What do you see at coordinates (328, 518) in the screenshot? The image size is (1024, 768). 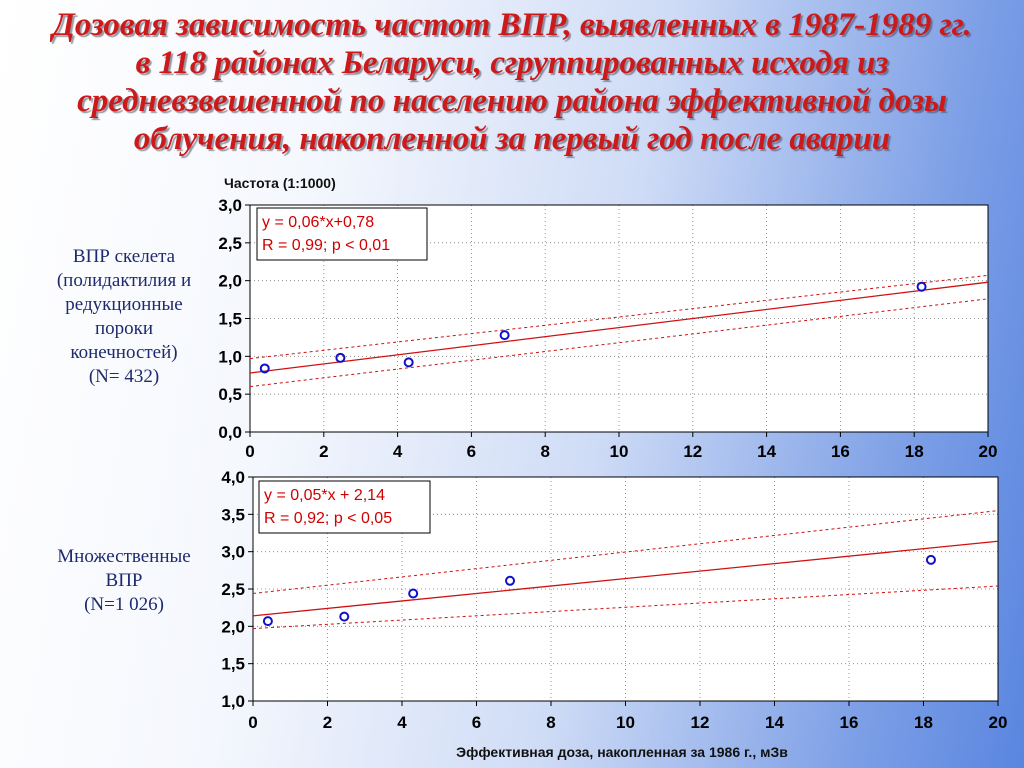 I see `regression-annotation-text: R = 0,92; p < 0,05` at bounding box center [328, 518].